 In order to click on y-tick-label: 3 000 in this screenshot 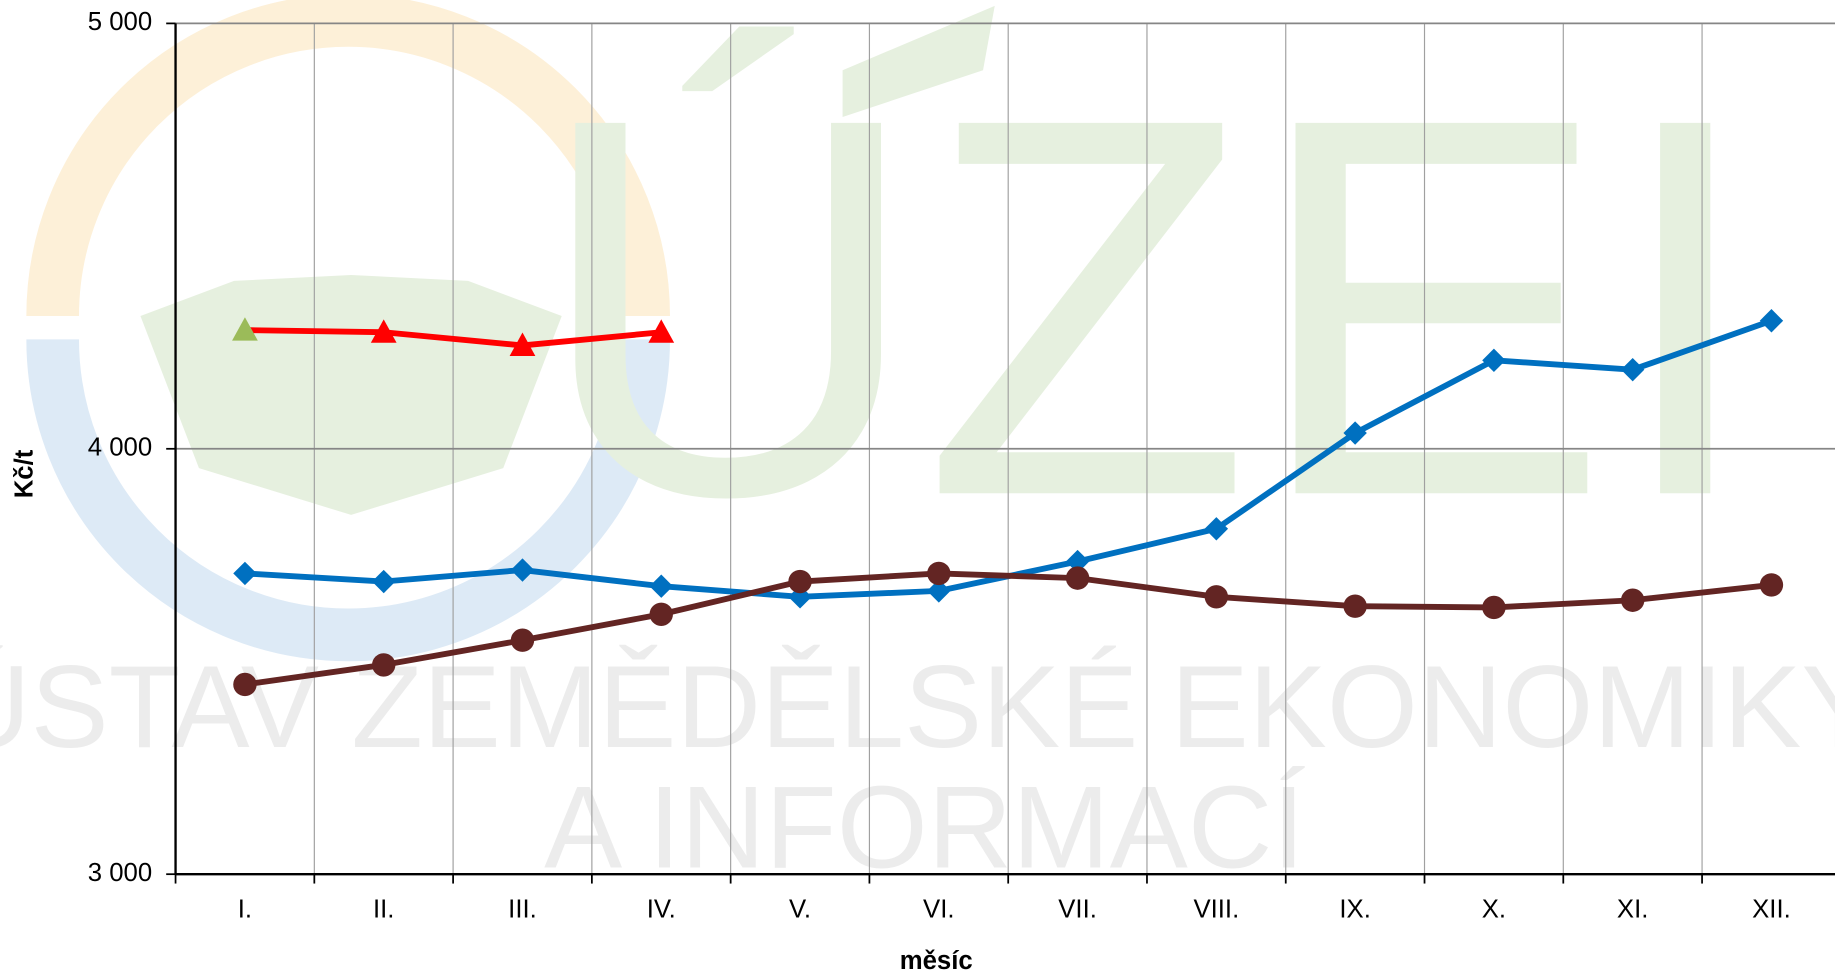, I will do `click(120, 873)`.